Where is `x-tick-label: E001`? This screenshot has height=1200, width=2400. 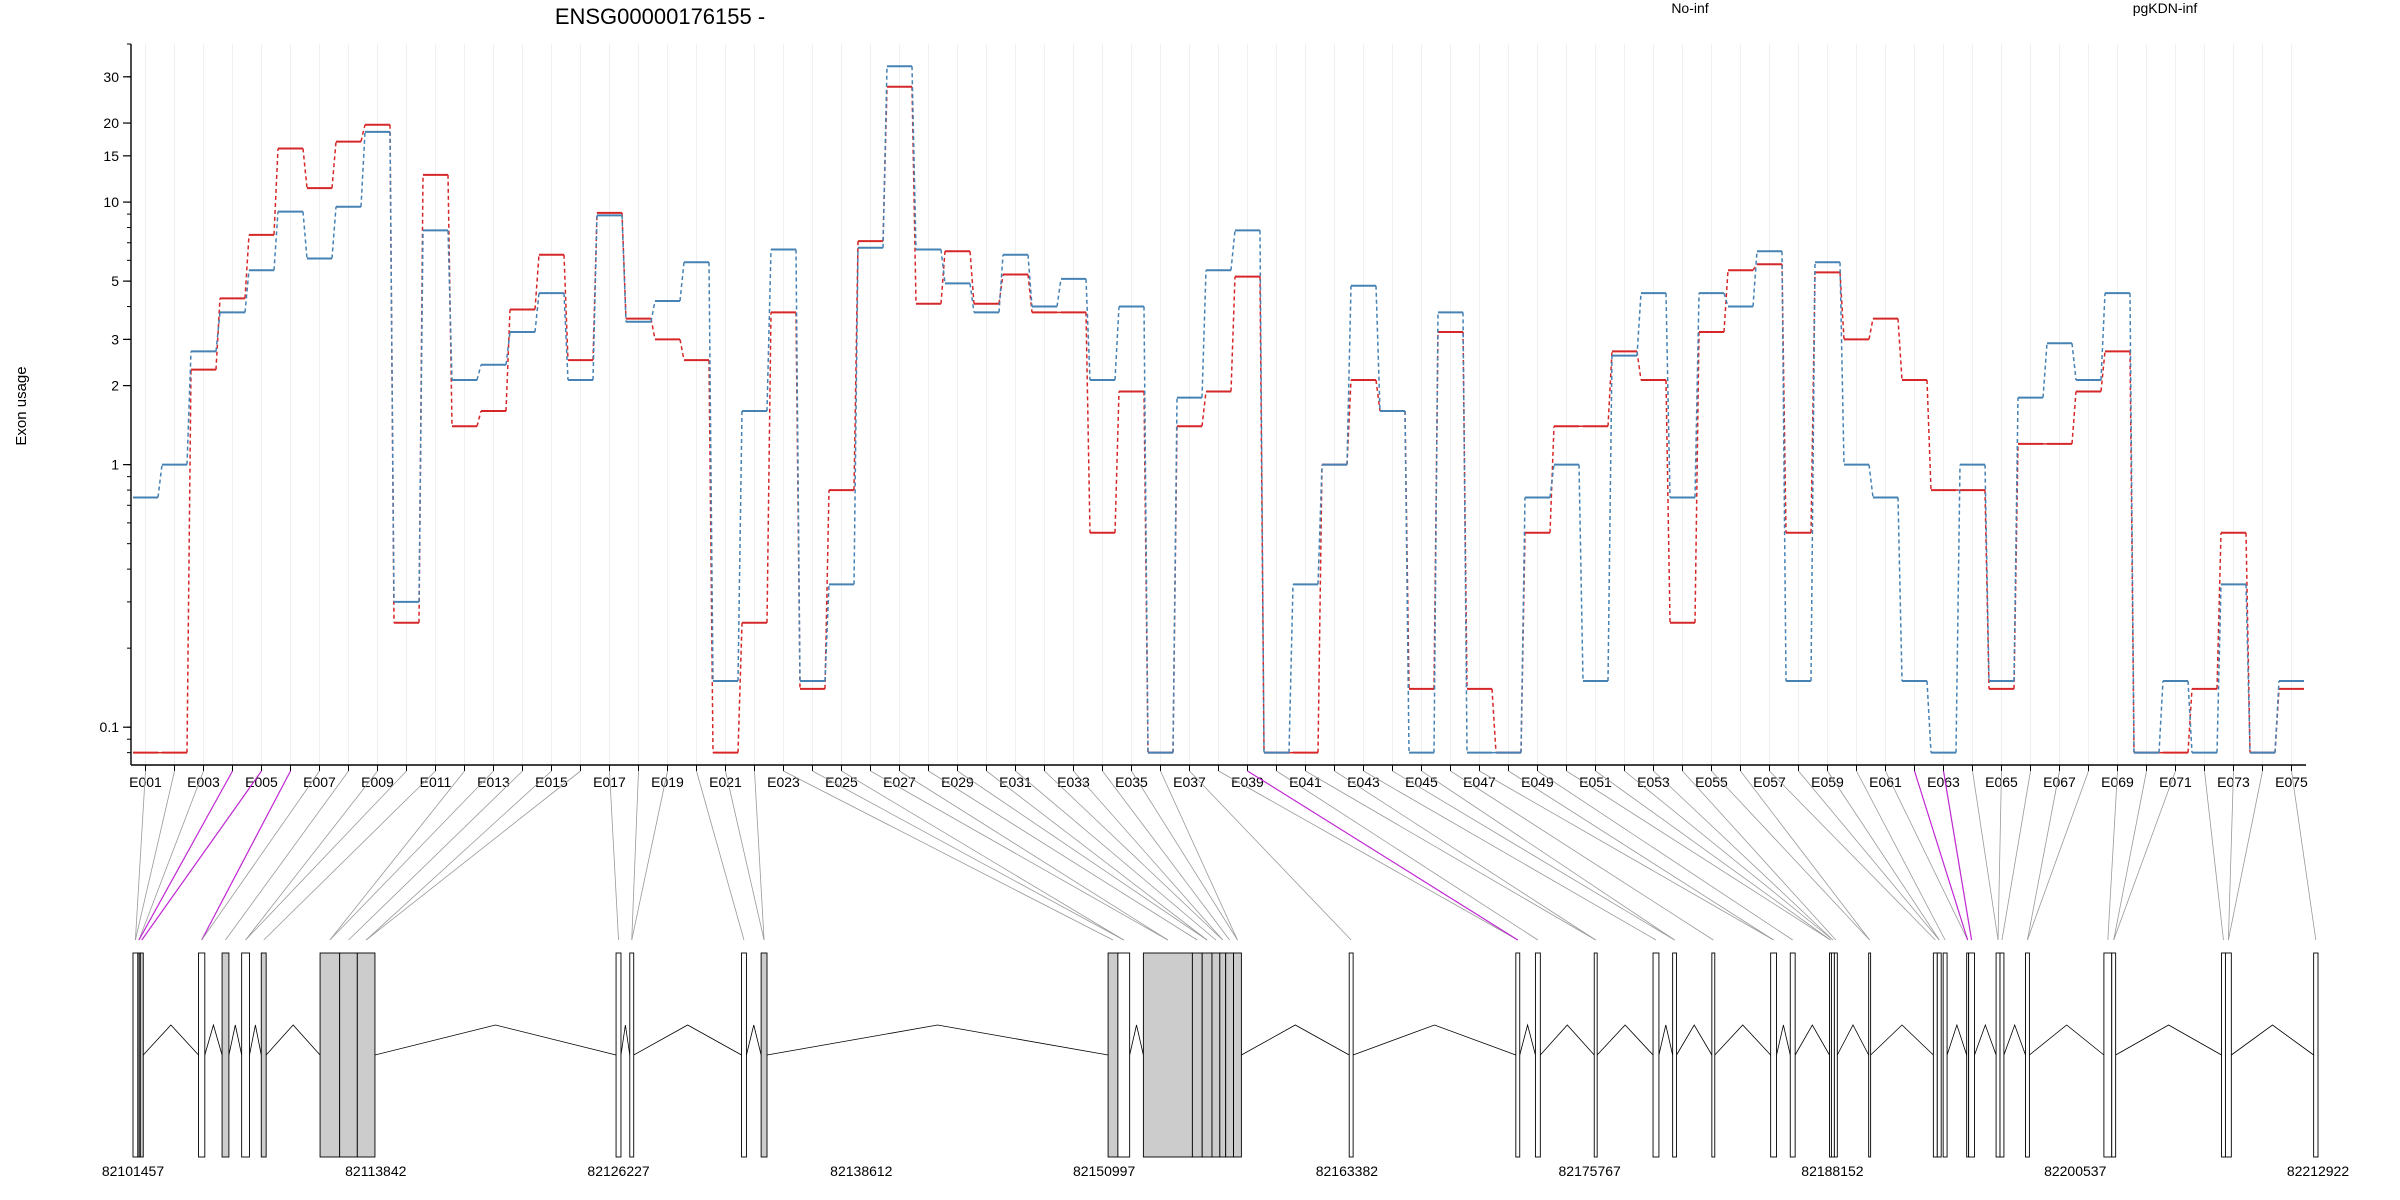
x-tick-label: E001 is located at coordinates (145, 782).